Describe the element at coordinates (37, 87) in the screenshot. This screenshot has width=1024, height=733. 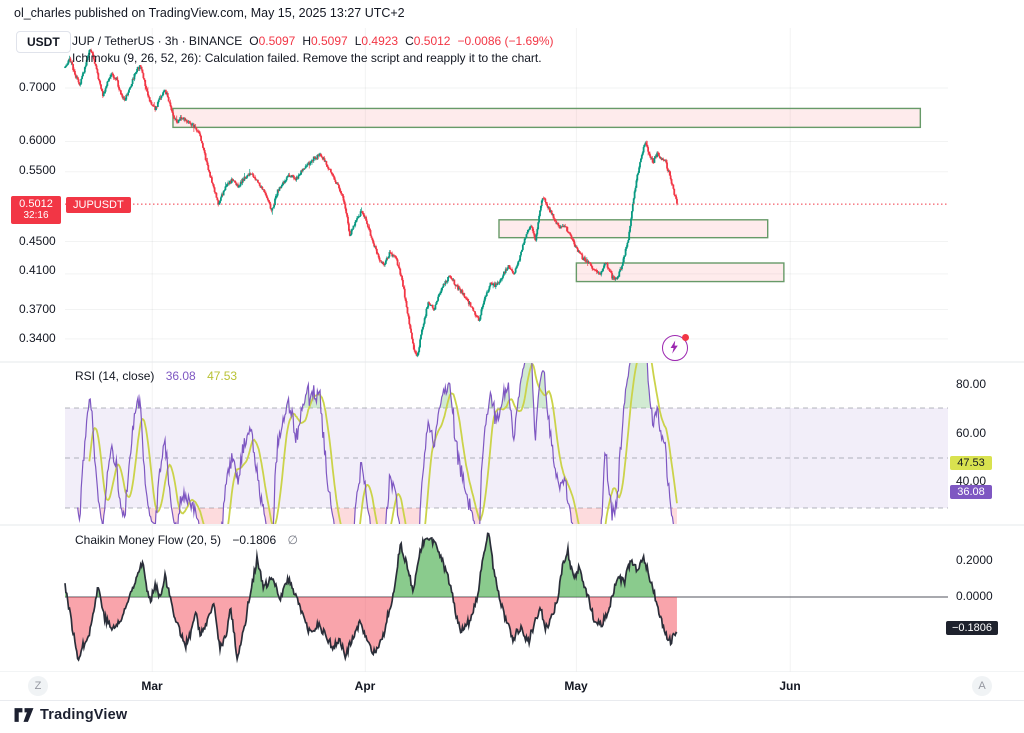
I see `price-tick: 0.7000` at that location.